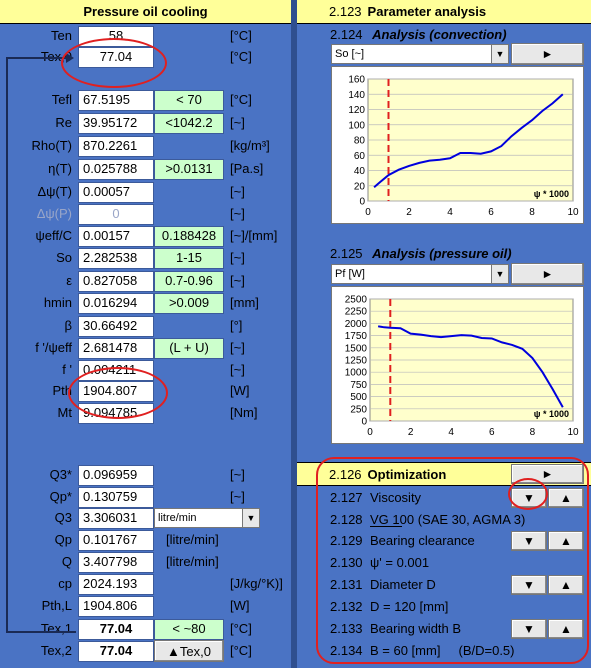 The image size is (591, 668). I want to click on annotation-circle-viscosity-down, so click(528, 494).